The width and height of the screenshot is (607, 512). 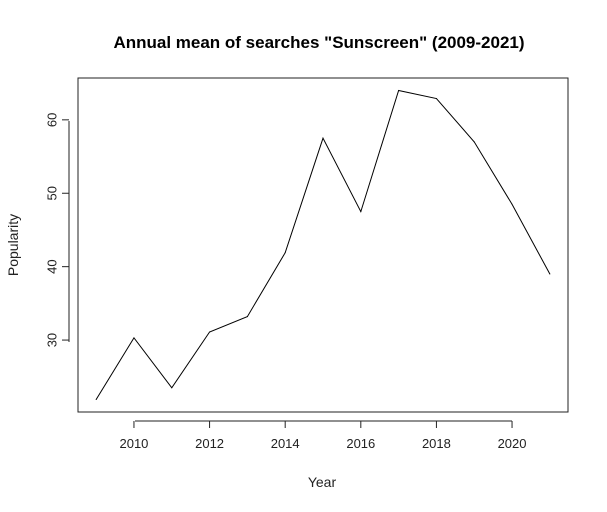 What do you see at coordinates (52, 193) in the screenshot?
I see `y-tick-label: 50` at bounding box center [52, 193].